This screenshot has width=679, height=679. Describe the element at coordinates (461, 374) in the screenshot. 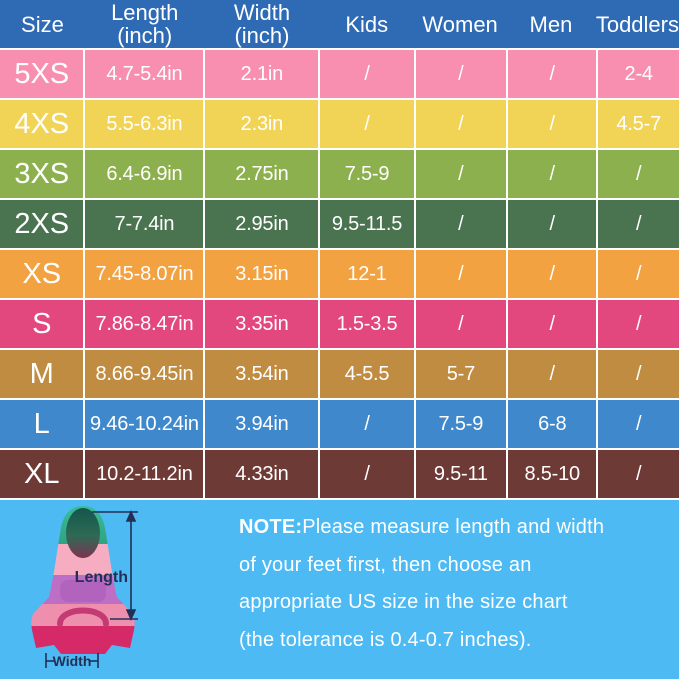

I see `value-cell: 5-7` at that location.